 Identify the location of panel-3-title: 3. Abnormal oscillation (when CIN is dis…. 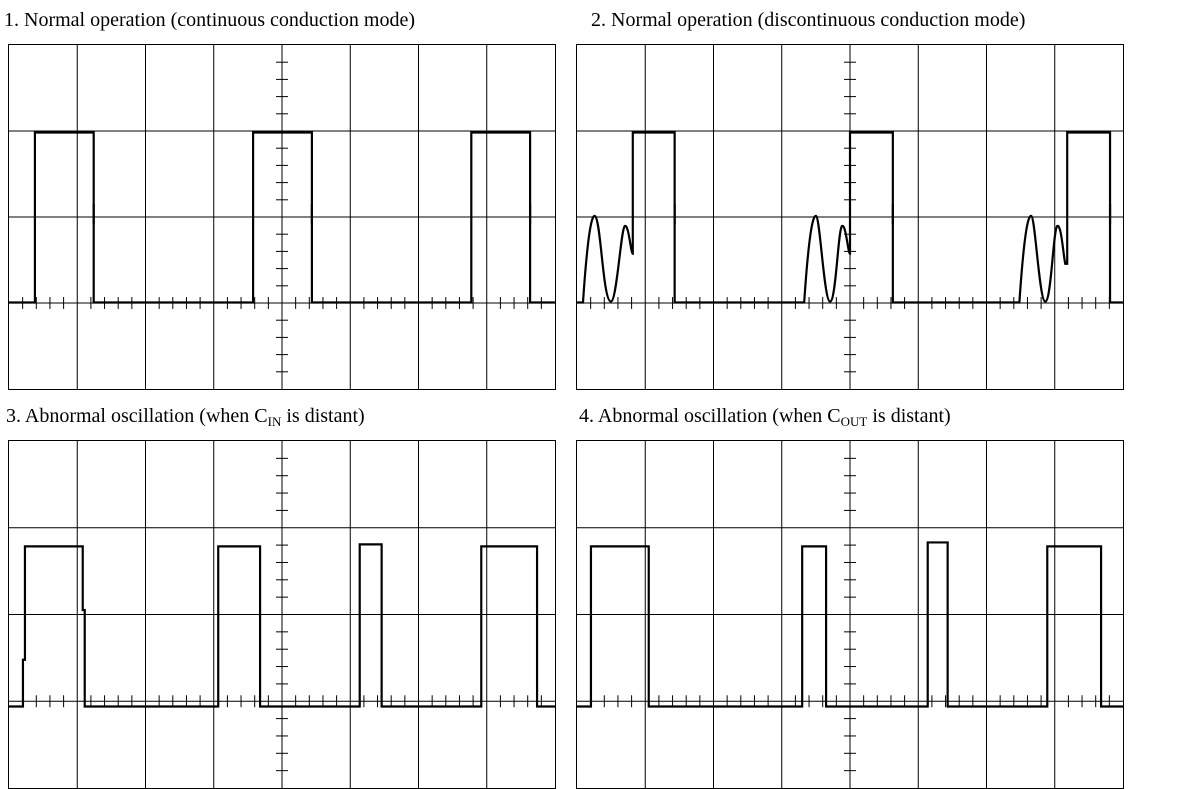
(185, 417).